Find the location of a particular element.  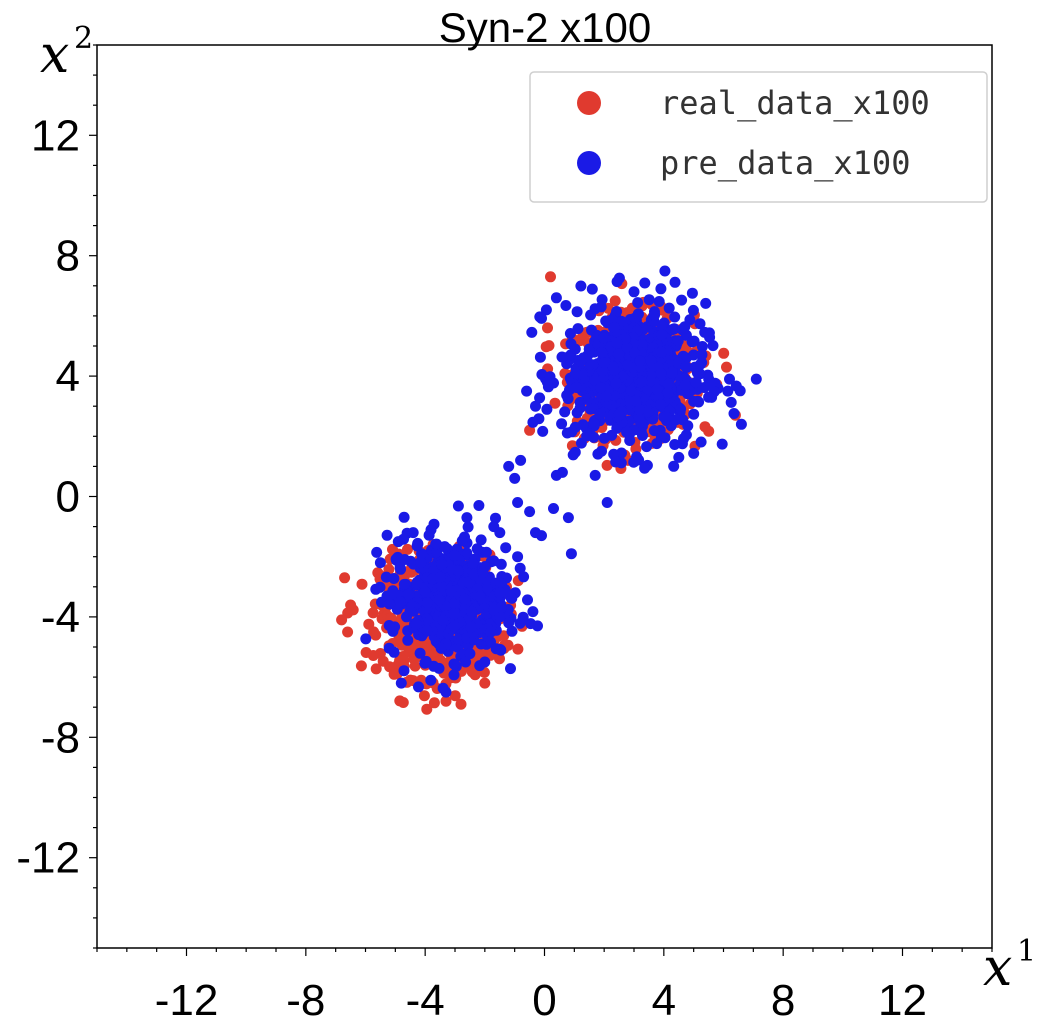

legend-marker is located at coordinates (589, 103).